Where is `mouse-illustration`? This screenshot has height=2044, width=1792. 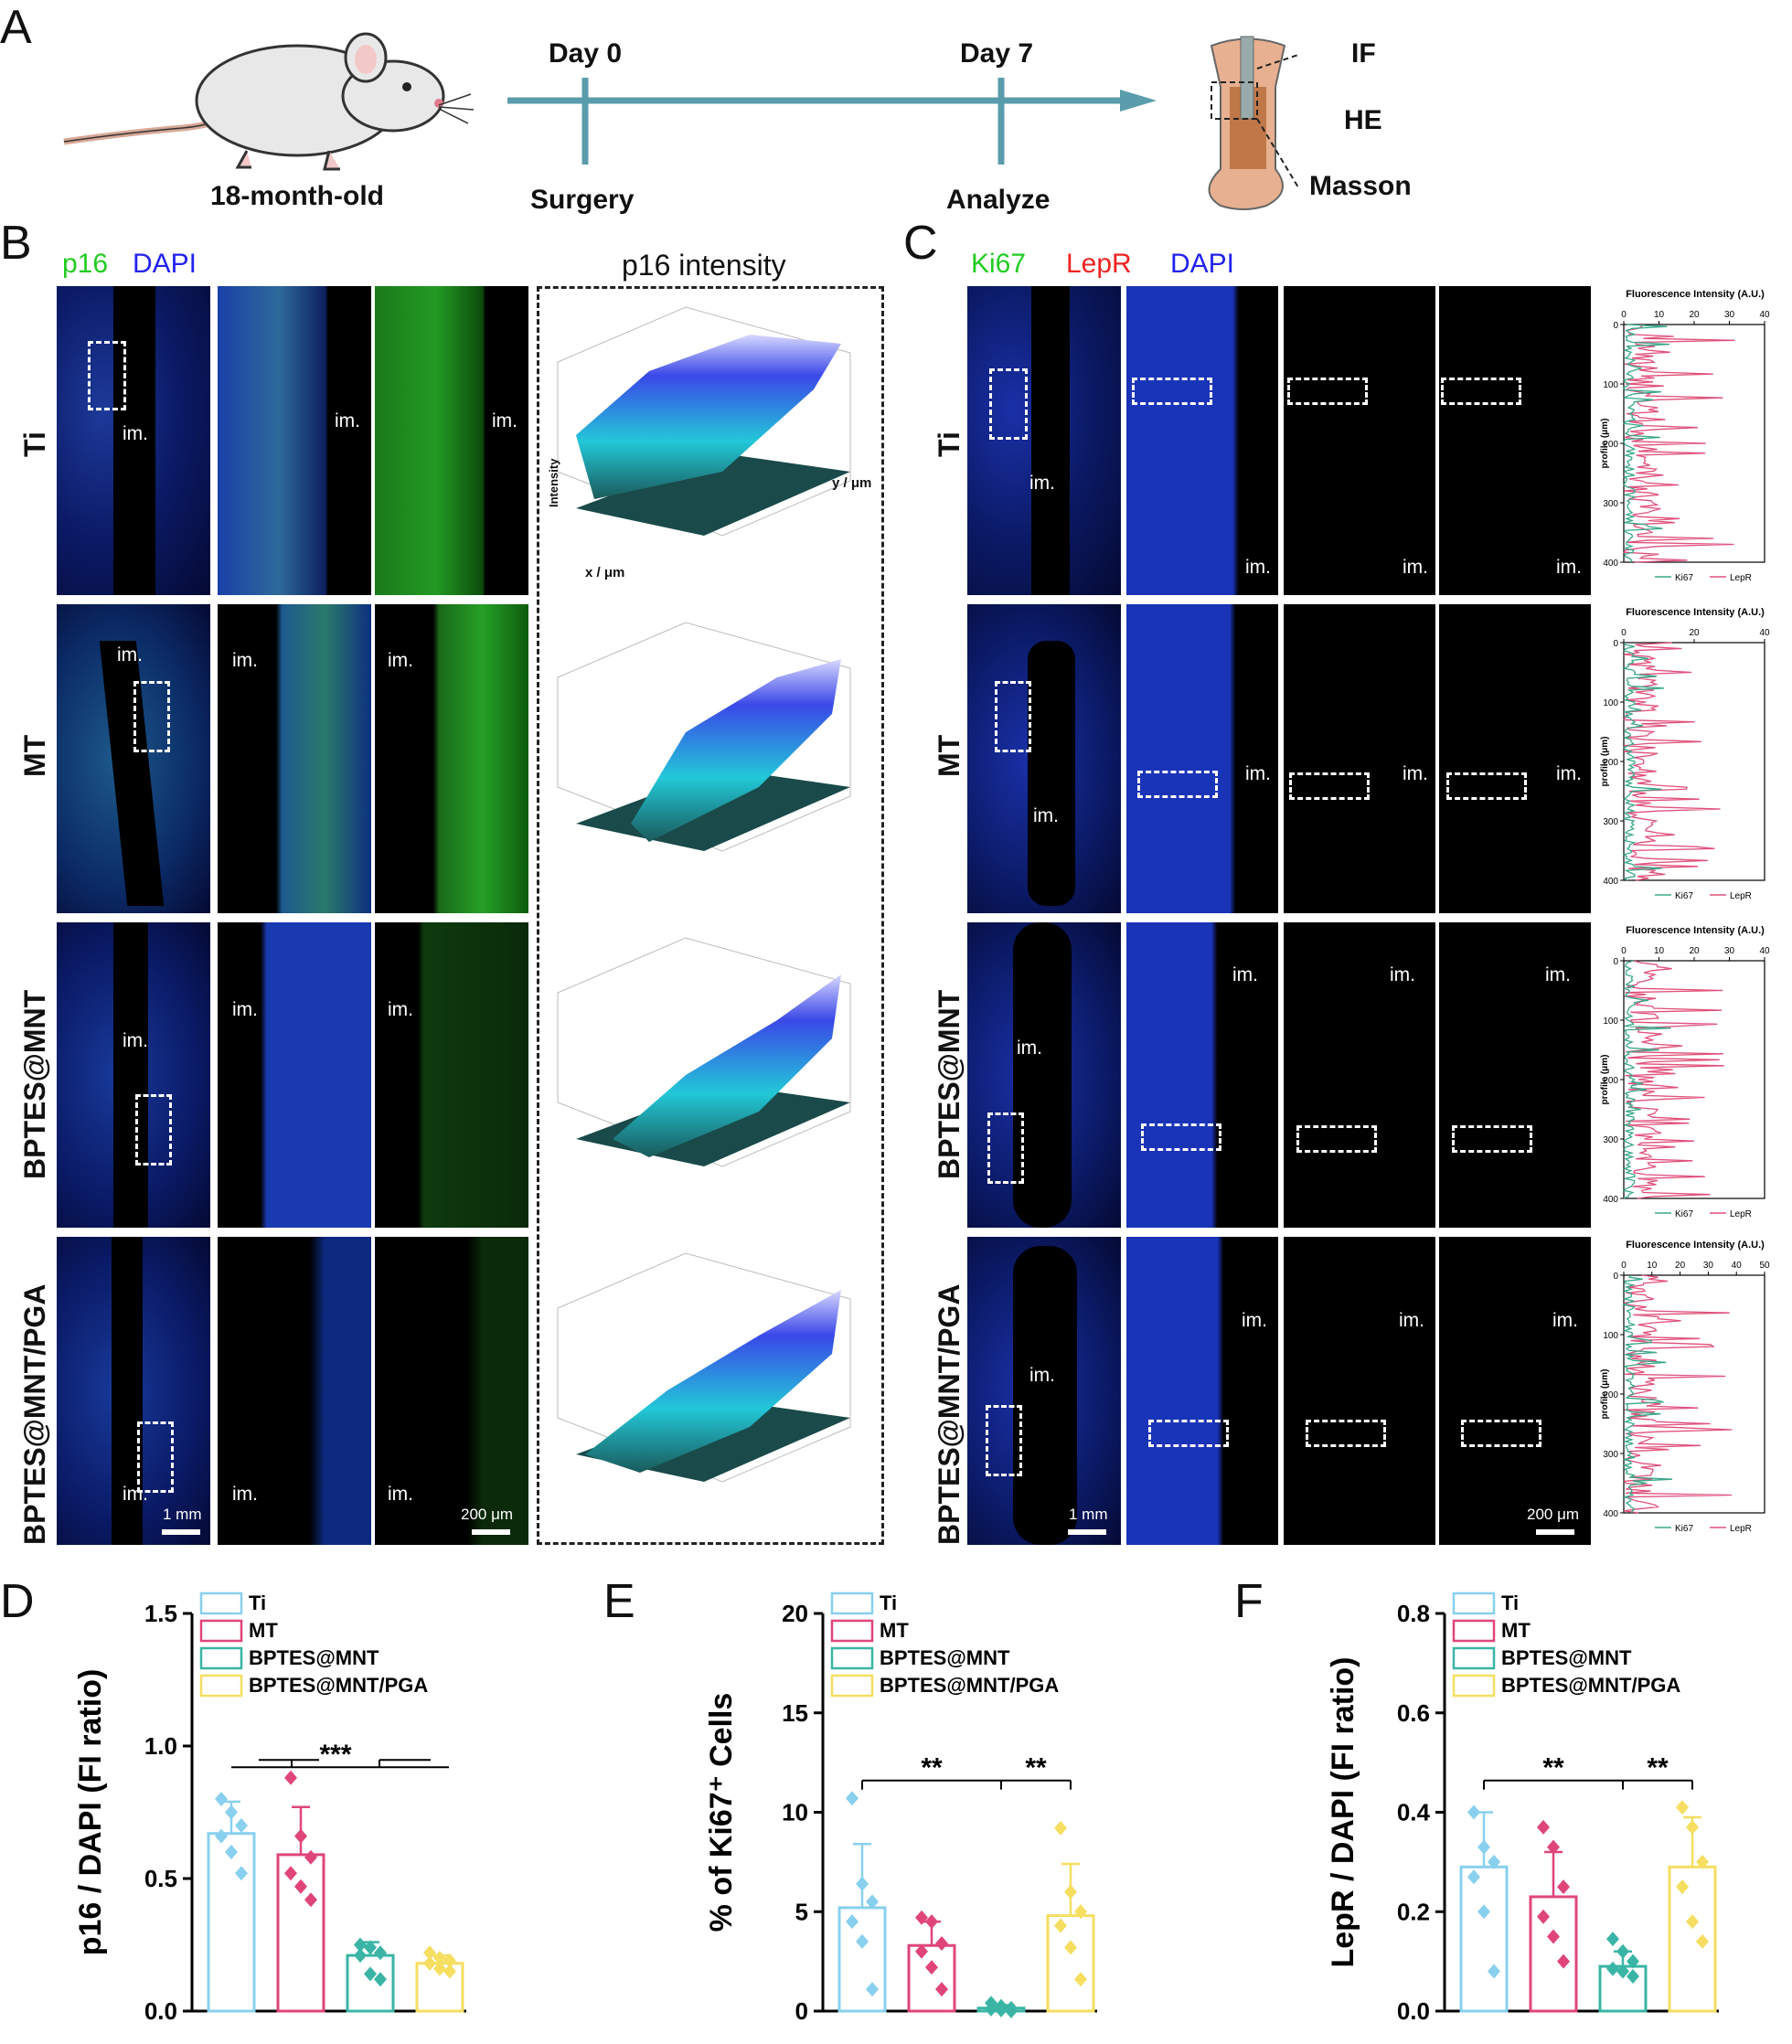
mouse-illustration is located at coordinates (269, 101).